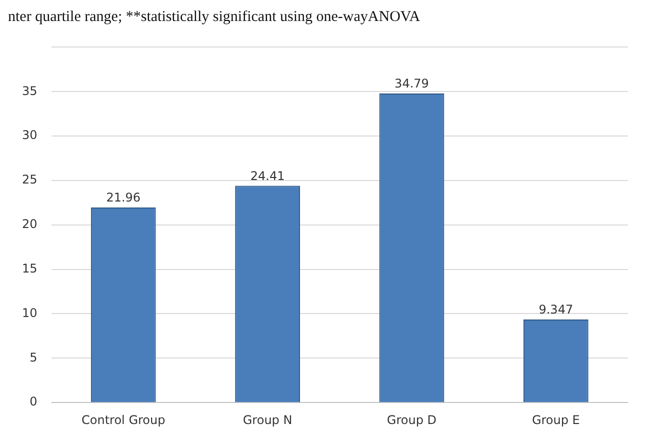  Describe the element at coordinates (267, 419) in the screenshot. I see `x-tick-label: Group N` at that location.